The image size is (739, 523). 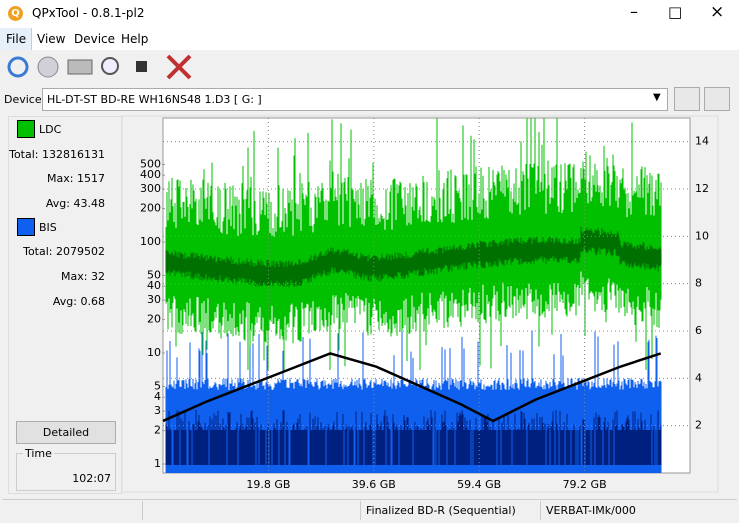 I want to click on x-tick-label: 39.6 GB, so click(x=374, y=484).